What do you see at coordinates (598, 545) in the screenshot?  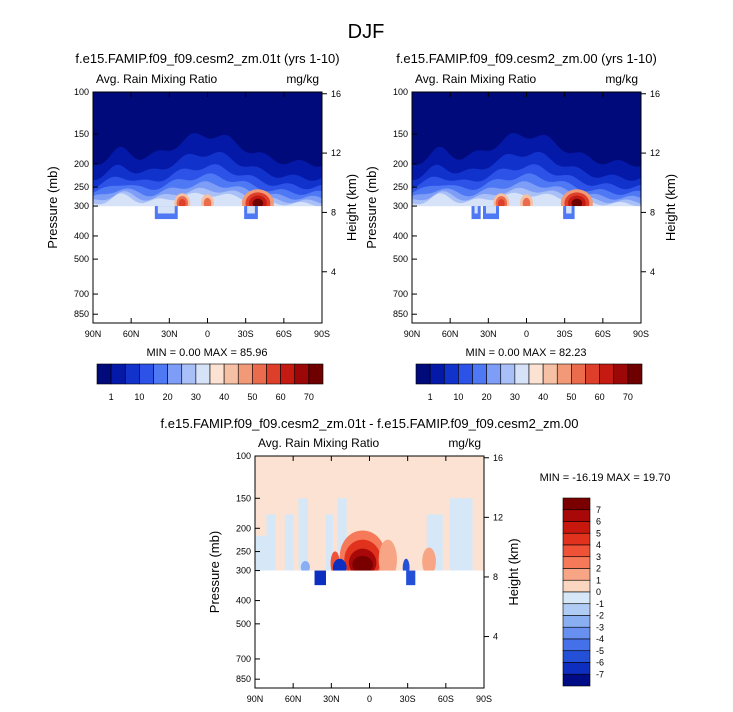 I see `colorbar-label: 4` at bounding box center [598, 545].